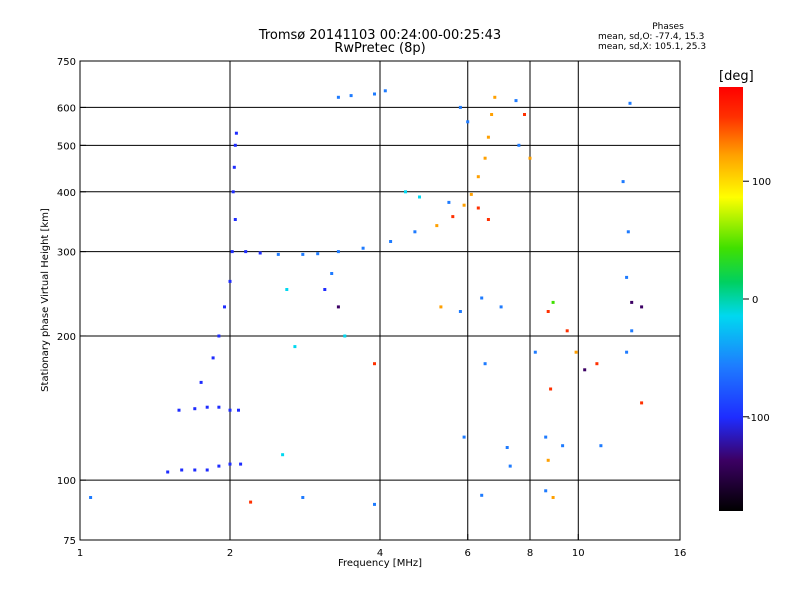  Describe the element at coordinates (66, 337) in the screenshot. I see `y-tick-label-2: 200` at that location.